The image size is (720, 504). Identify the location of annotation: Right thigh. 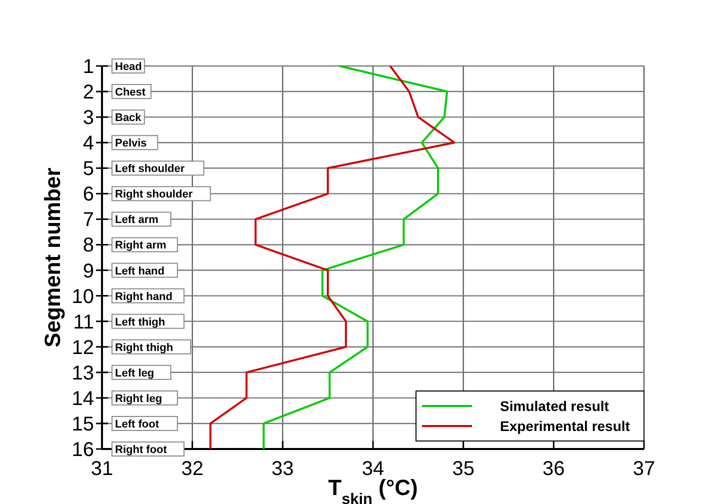
(144, 348).